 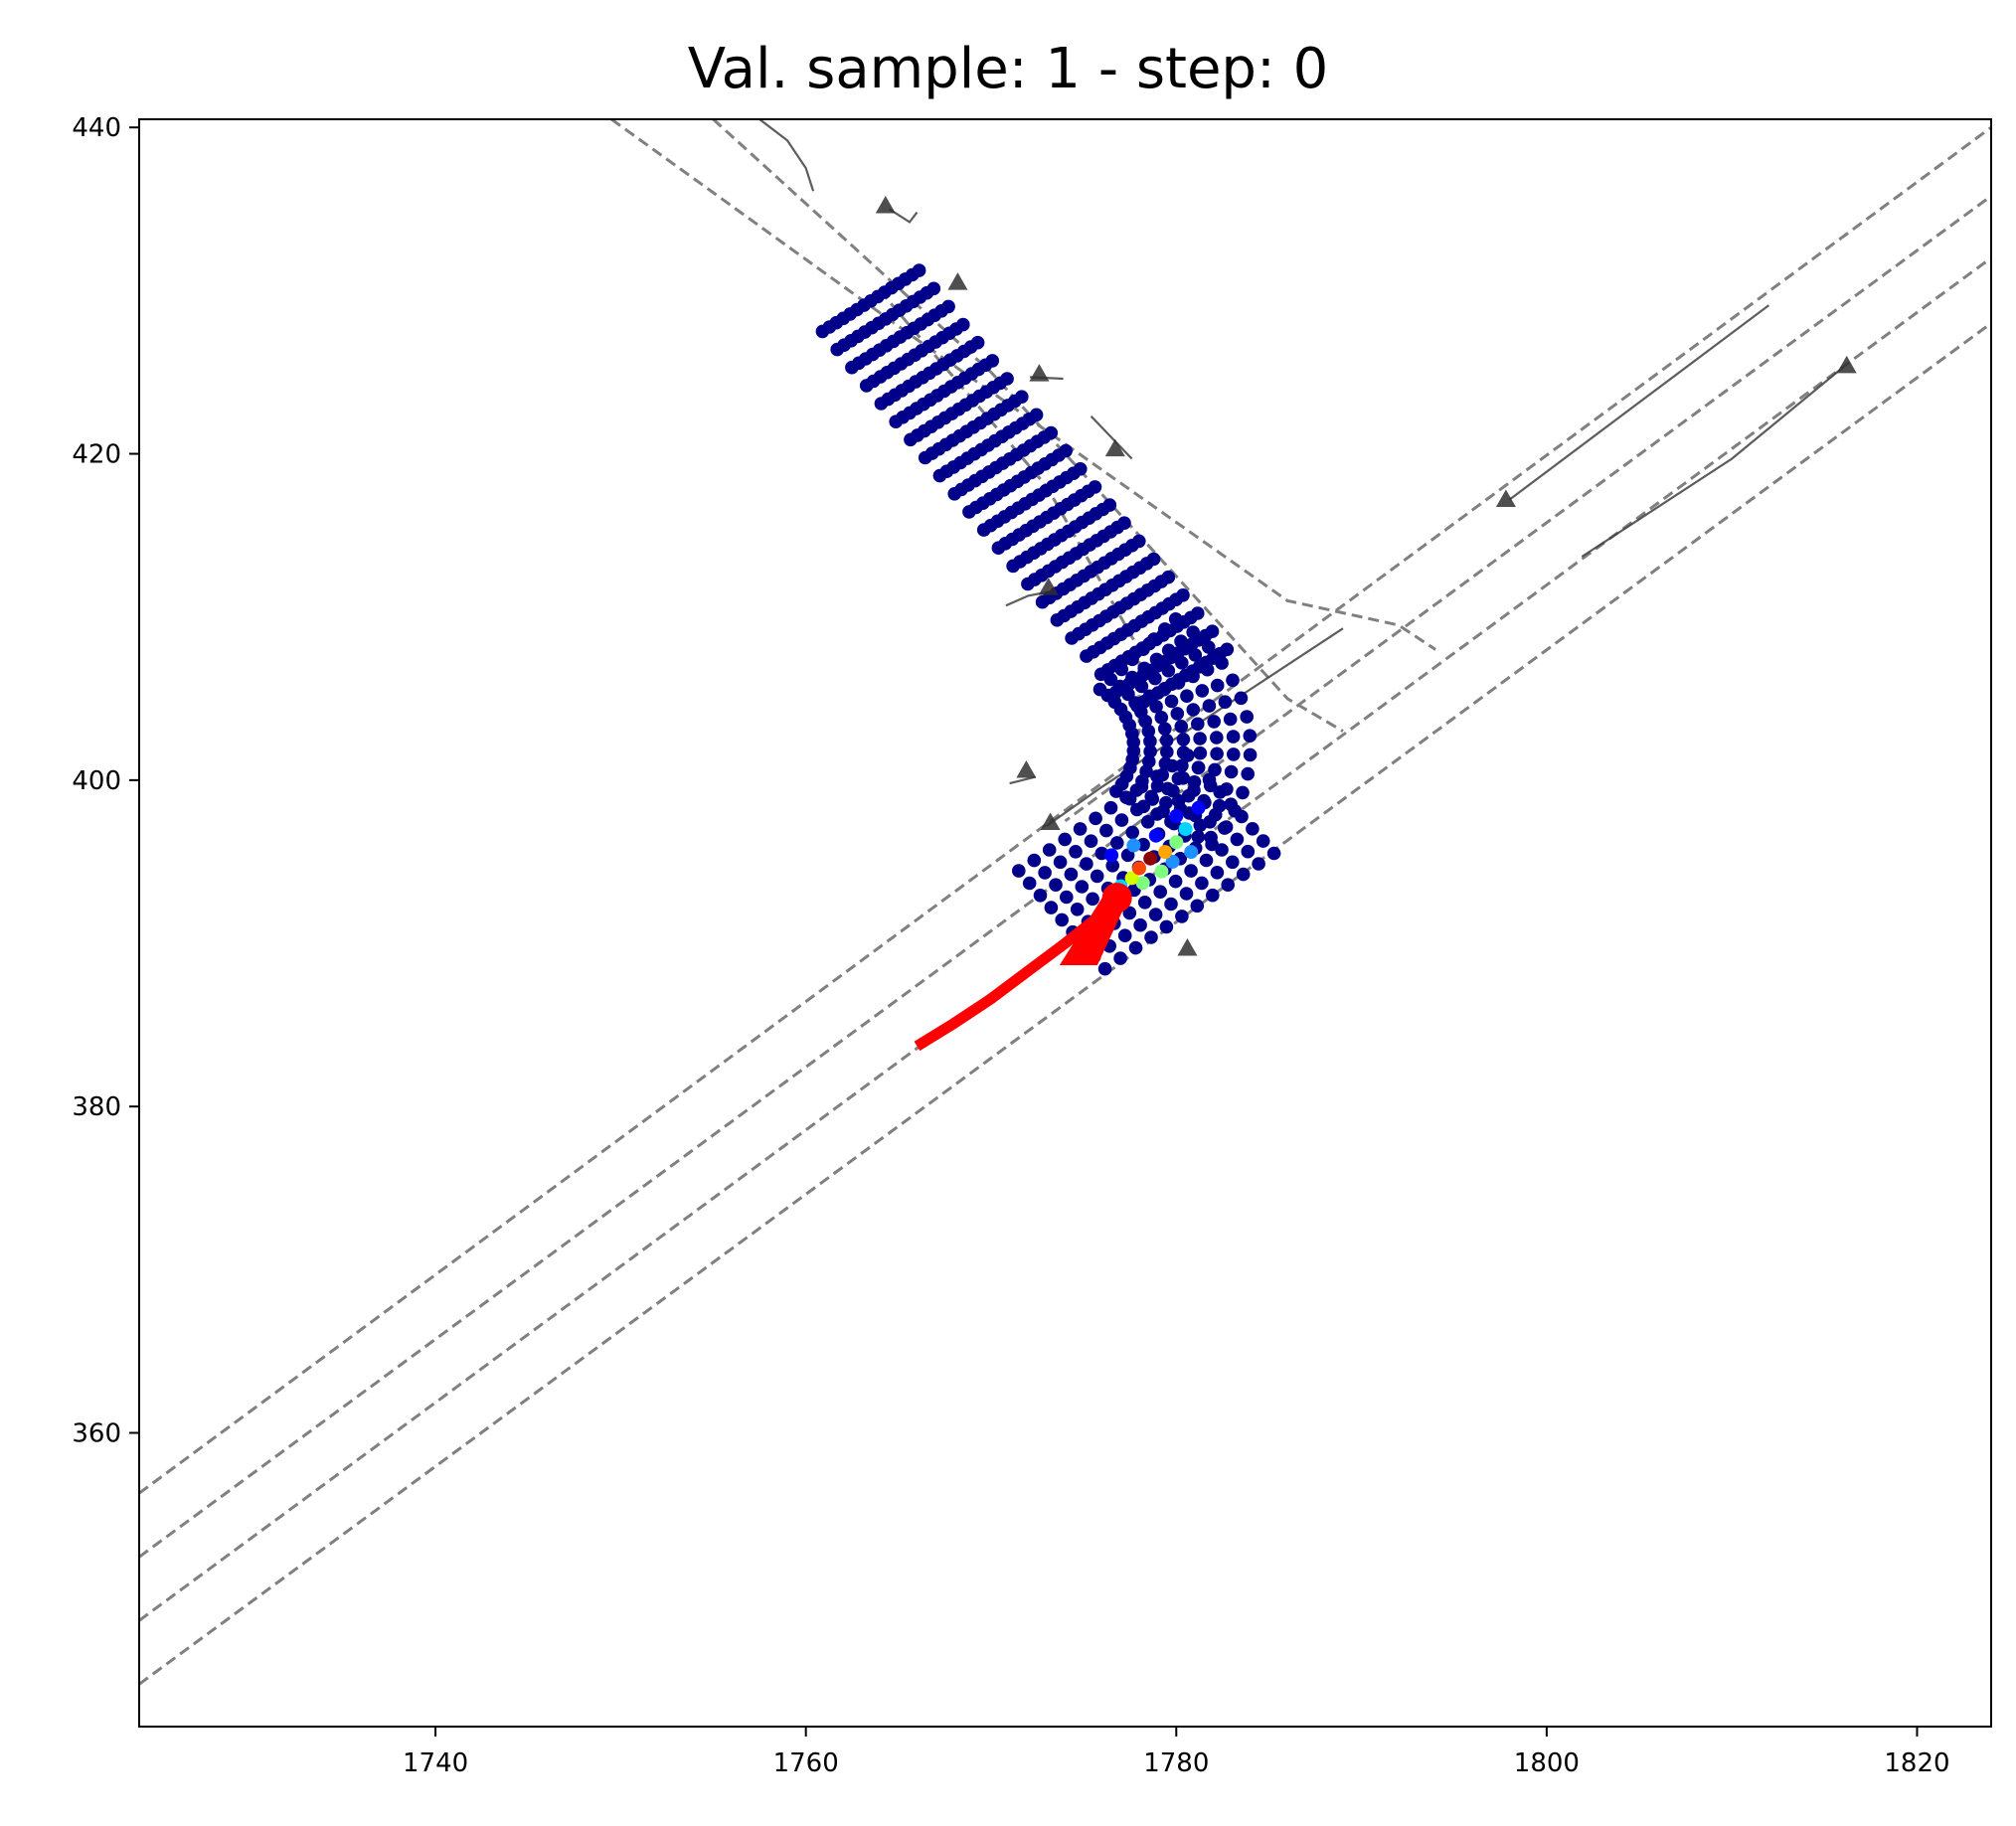 What do you see at coordinates (96, 1434) in the screenshot?
I see `y-tick-label: 360` at bounding box center [96, 1434].